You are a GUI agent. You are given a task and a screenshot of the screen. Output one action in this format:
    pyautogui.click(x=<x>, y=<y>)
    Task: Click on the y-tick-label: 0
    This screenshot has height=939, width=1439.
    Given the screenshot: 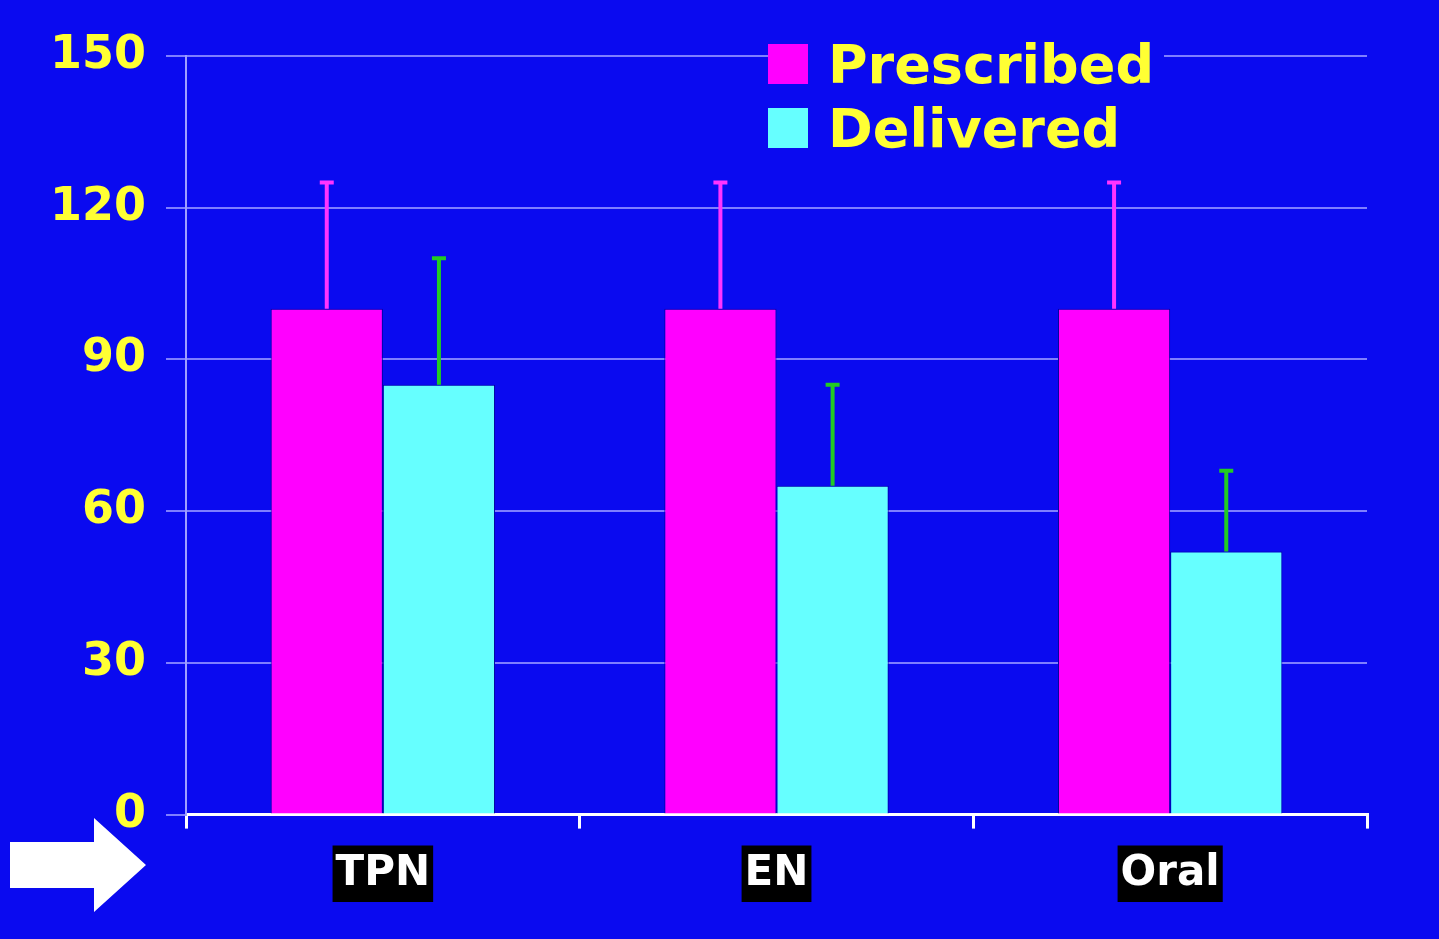 What is the action you would take?
    pyautogui.click(x=130, y=810)
    